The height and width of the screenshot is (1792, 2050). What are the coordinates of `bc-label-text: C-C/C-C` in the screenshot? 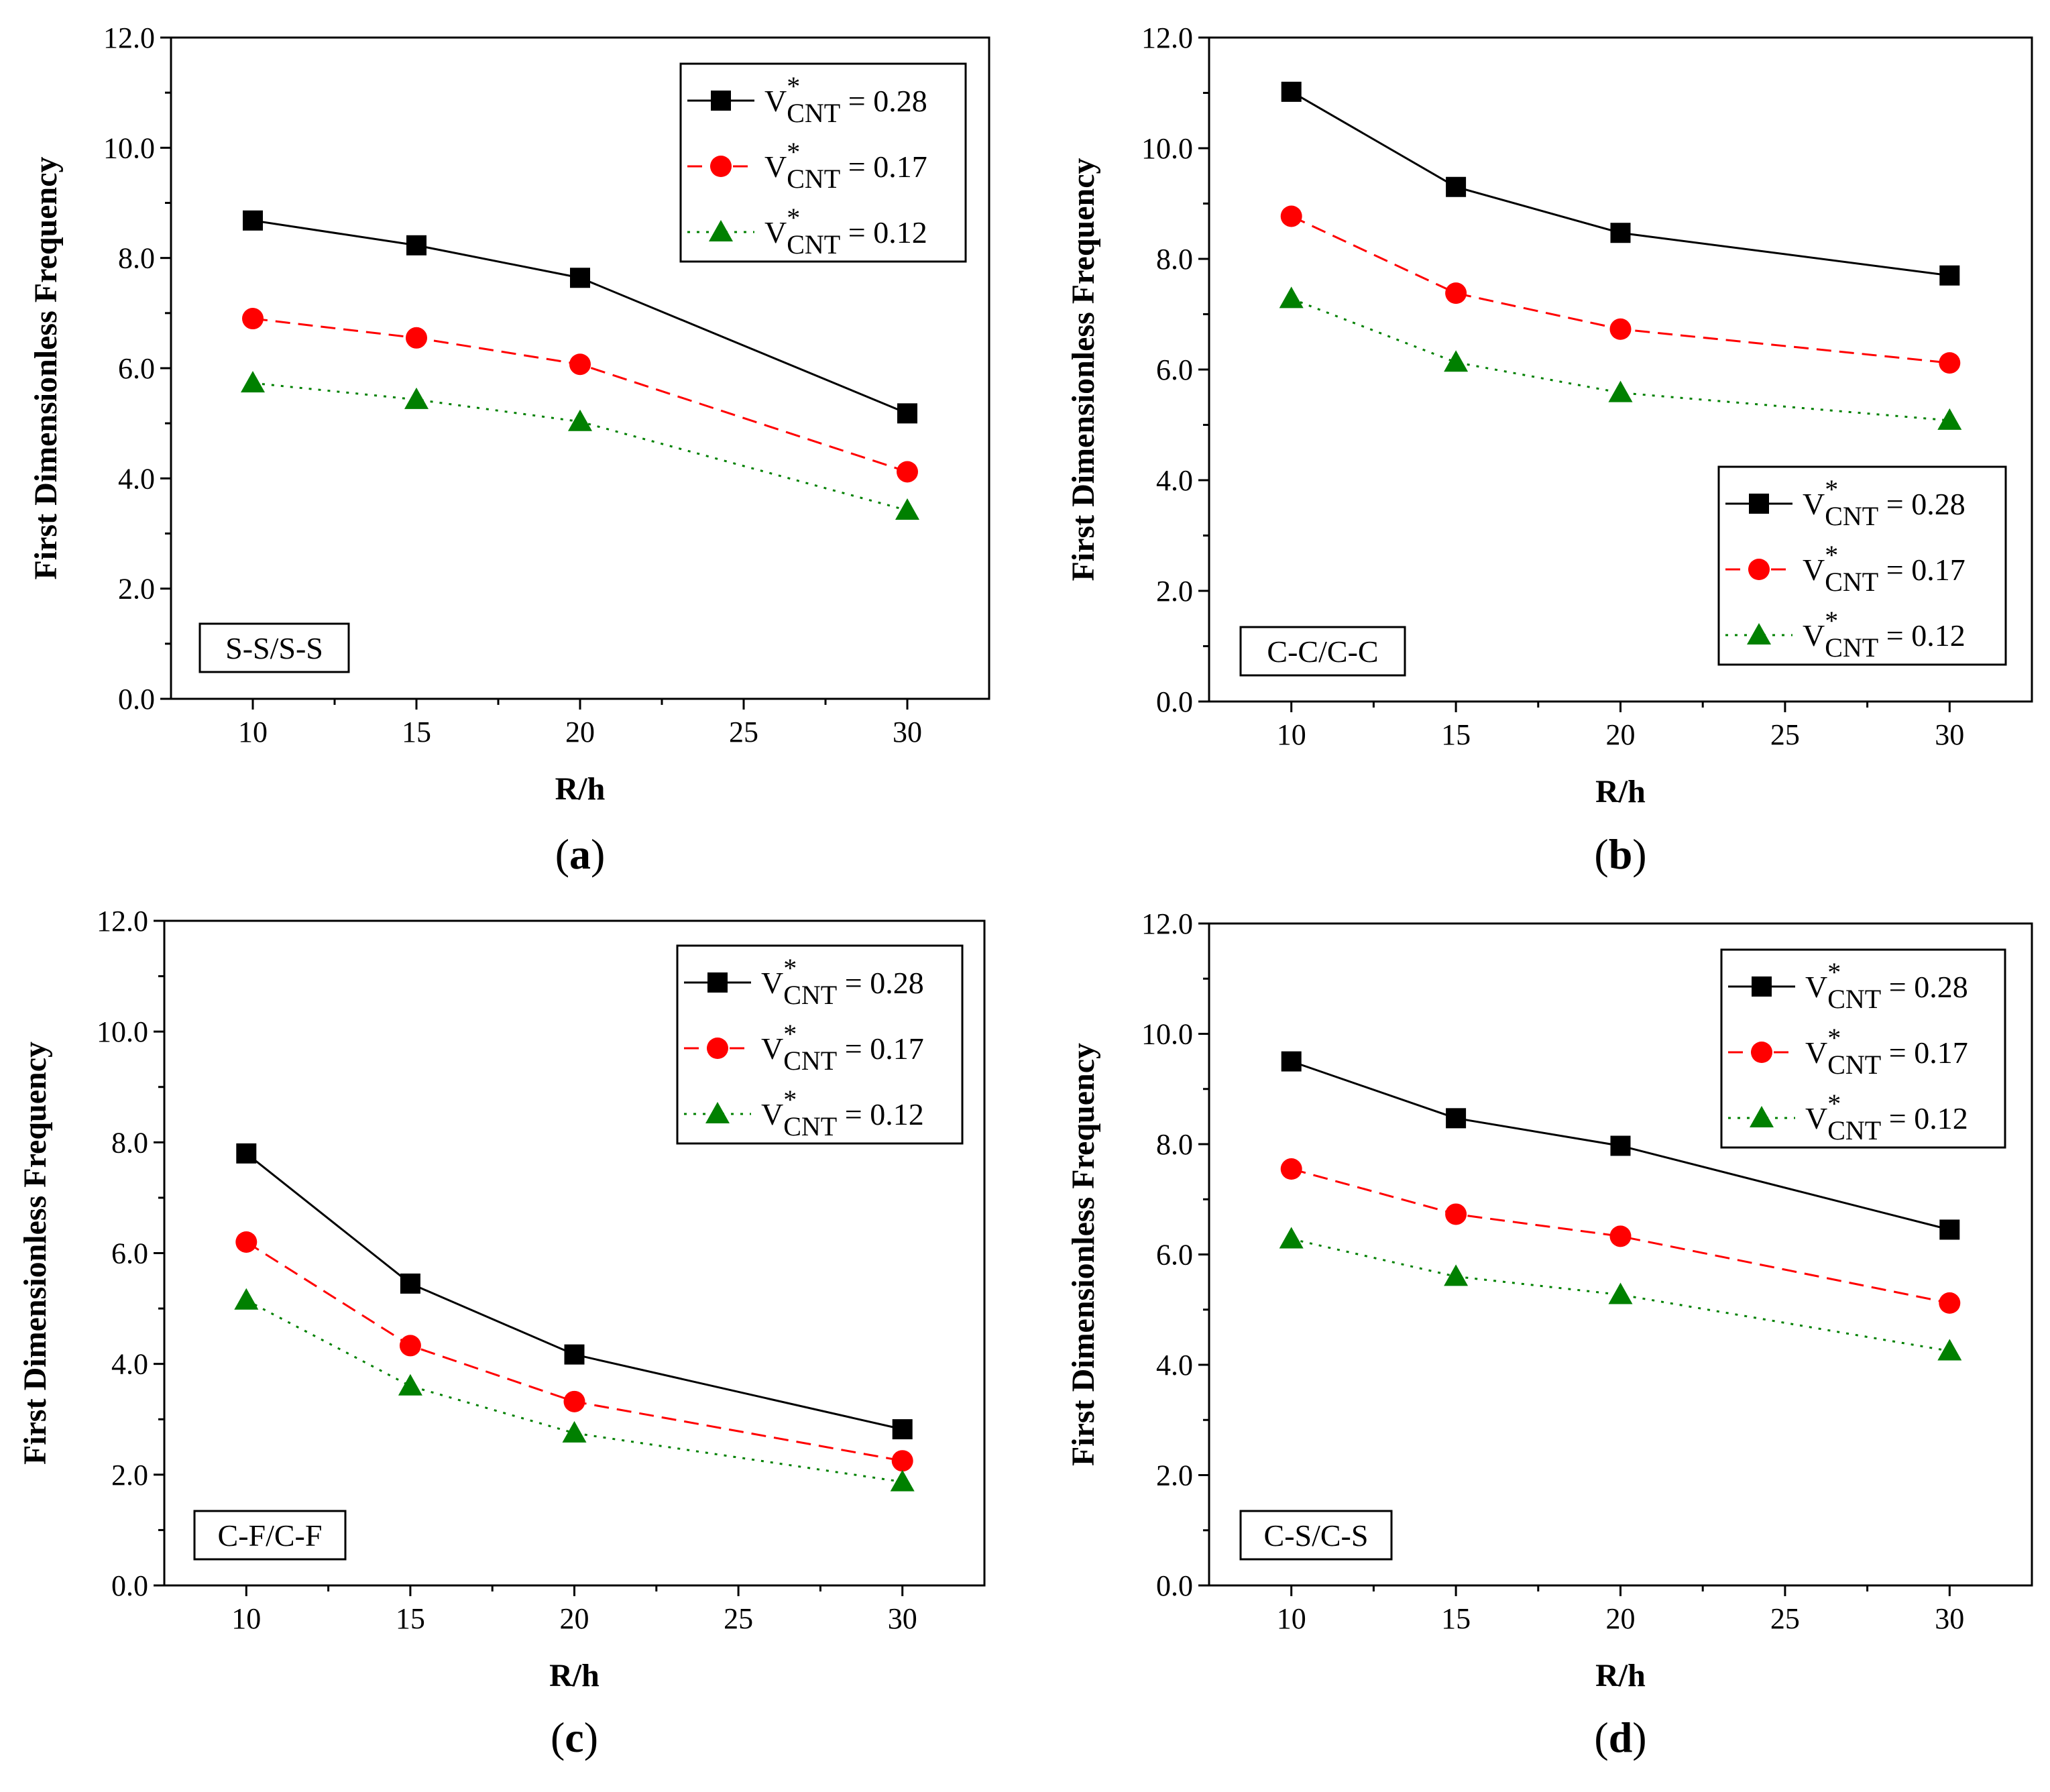 It's located at (1322, 651).